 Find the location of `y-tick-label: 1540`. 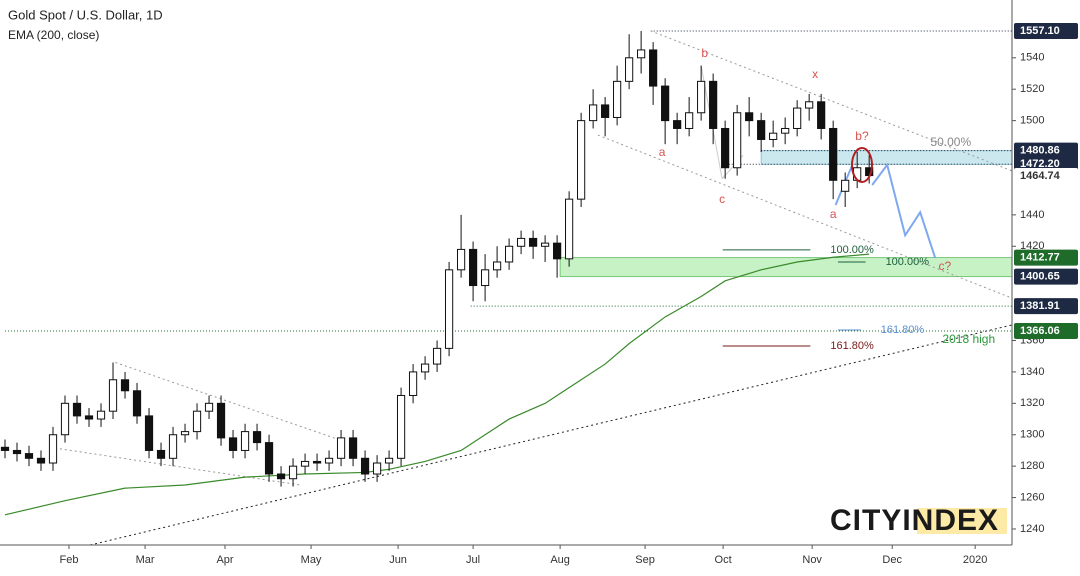

y-tick-label: 1540 is located at coordinates (1032, 58).